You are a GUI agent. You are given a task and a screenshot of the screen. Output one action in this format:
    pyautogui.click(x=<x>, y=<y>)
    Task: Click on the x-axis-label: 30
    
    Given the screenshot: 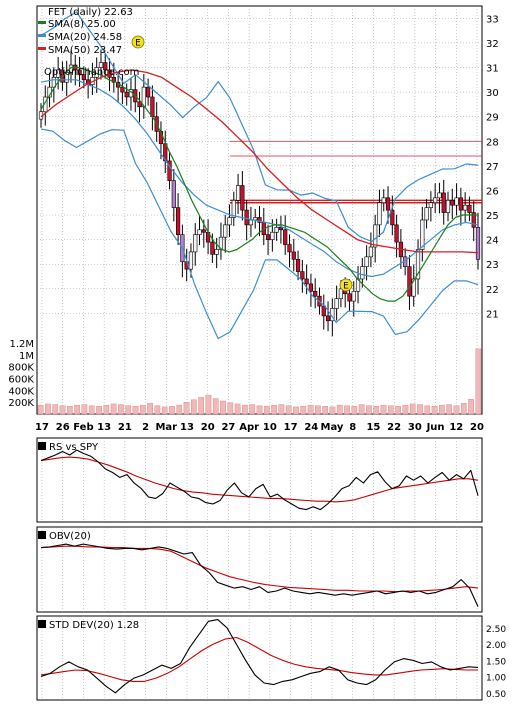 What is the action you would take?
    pyautogui.click(x=415, y=427)
    